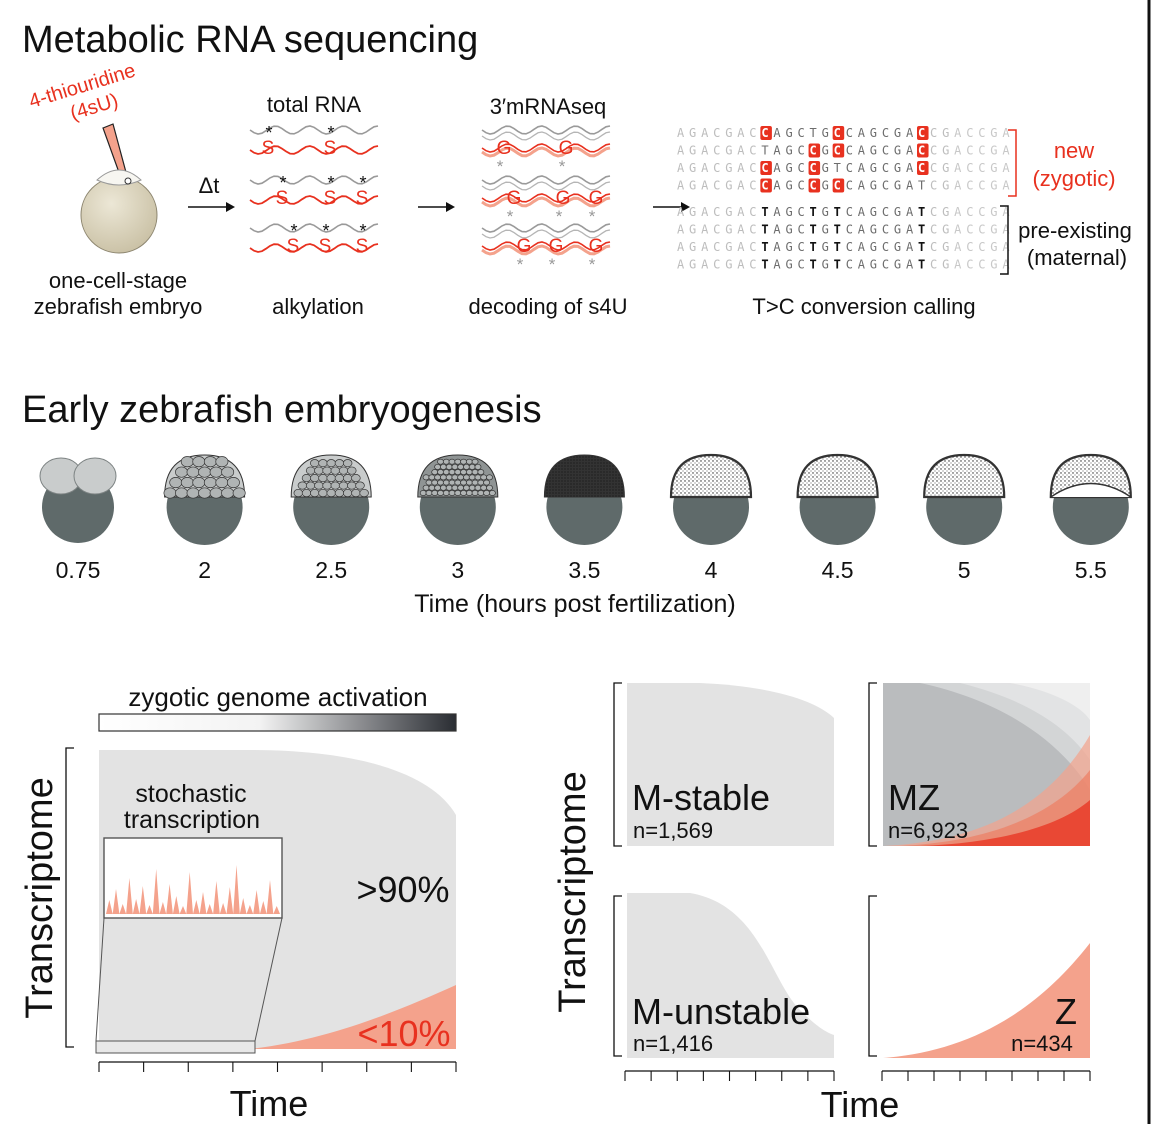 The width and height of the screenshot is (1154, 1124). I want to click on stochastic-label: stochastic, so click(190, 794).